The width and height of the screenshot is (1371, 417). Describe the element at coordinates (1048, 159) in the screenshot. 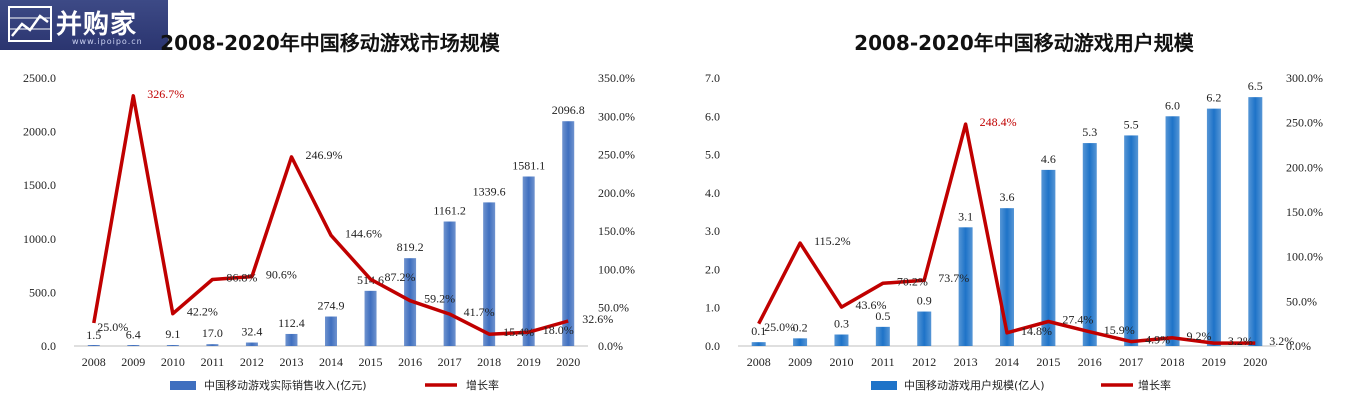

I see `bar-value-label: 4.6` at that location.